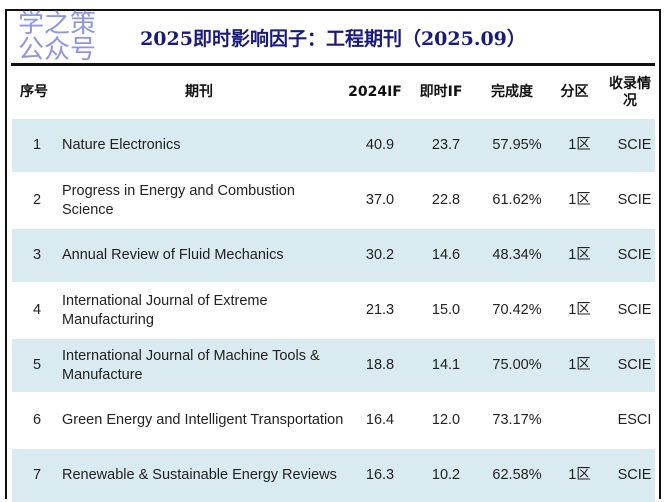 The height and width of the screenshot is (502, 667). Describe the element at coordinates (380, 200) in the screenshot. I see `cell-if2024: 37.0` at that location.